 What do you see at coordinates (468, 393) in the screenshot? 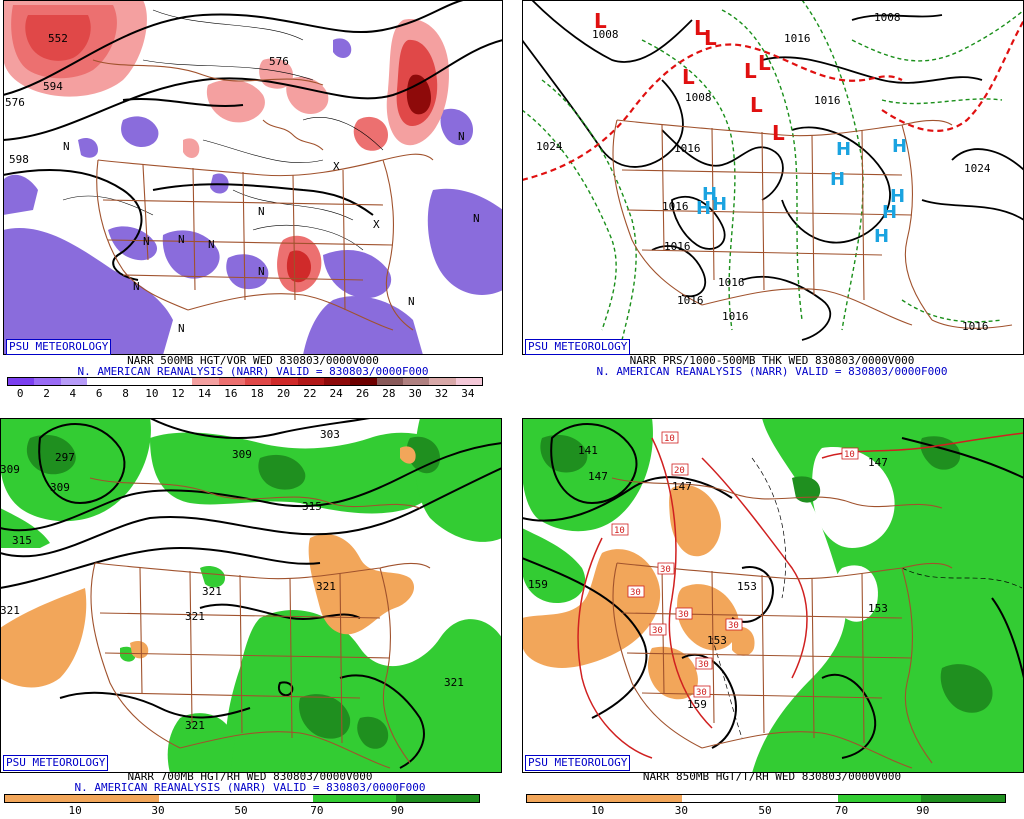
I see `scale-label: 34` at bounding box center [468, 393].